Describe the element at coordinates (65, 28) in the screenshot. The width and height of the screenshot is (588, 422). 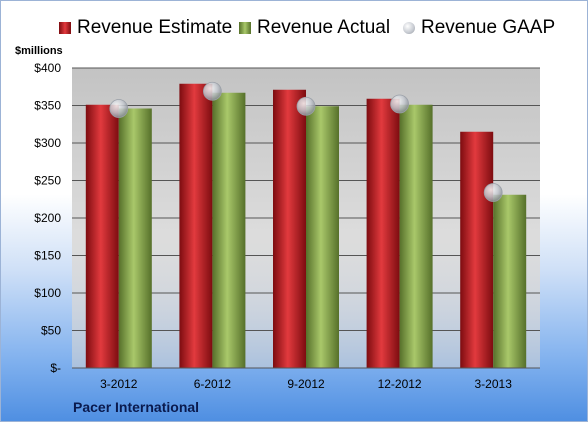
I see `legend-swatch-estimate` at that location.